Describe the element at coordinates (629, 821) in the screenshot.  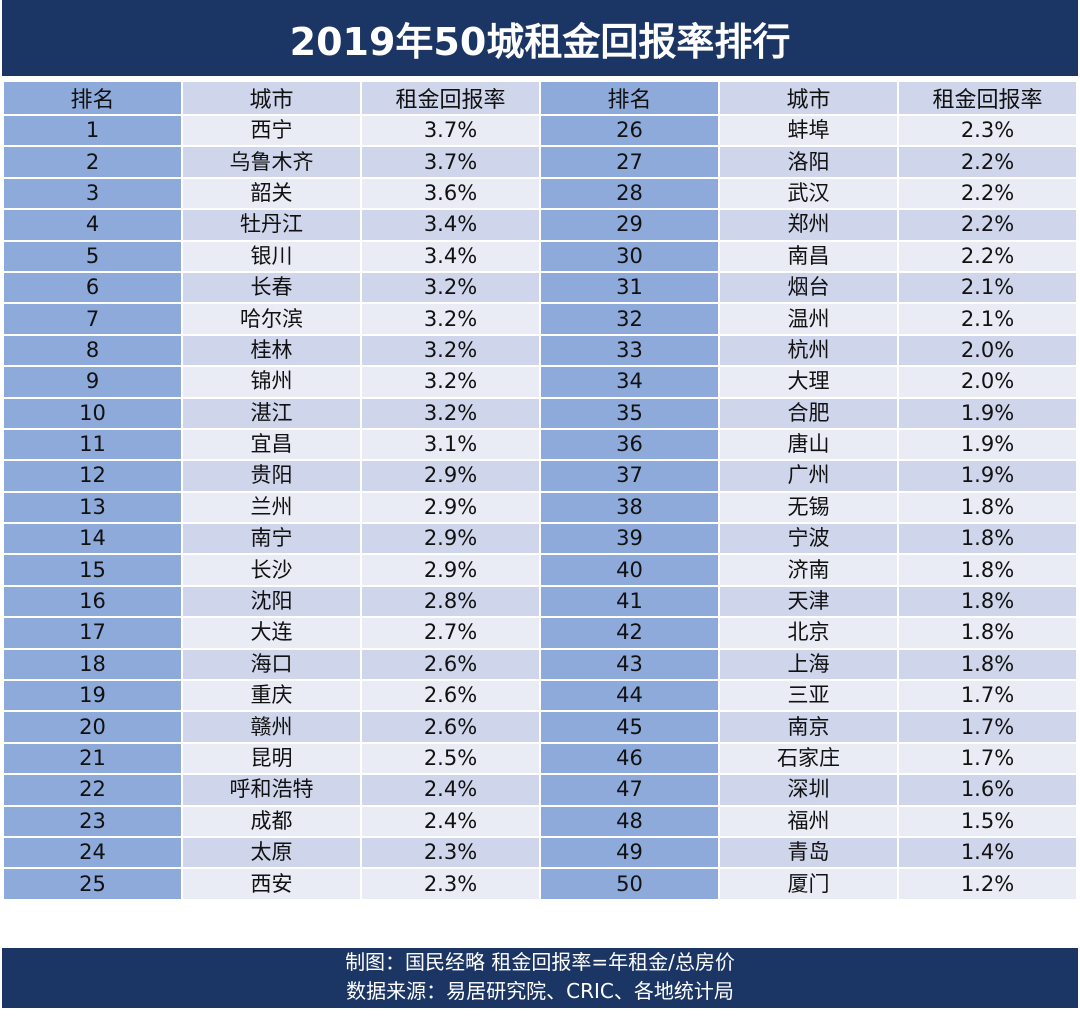
I see `rank-cell: 48` at that location.